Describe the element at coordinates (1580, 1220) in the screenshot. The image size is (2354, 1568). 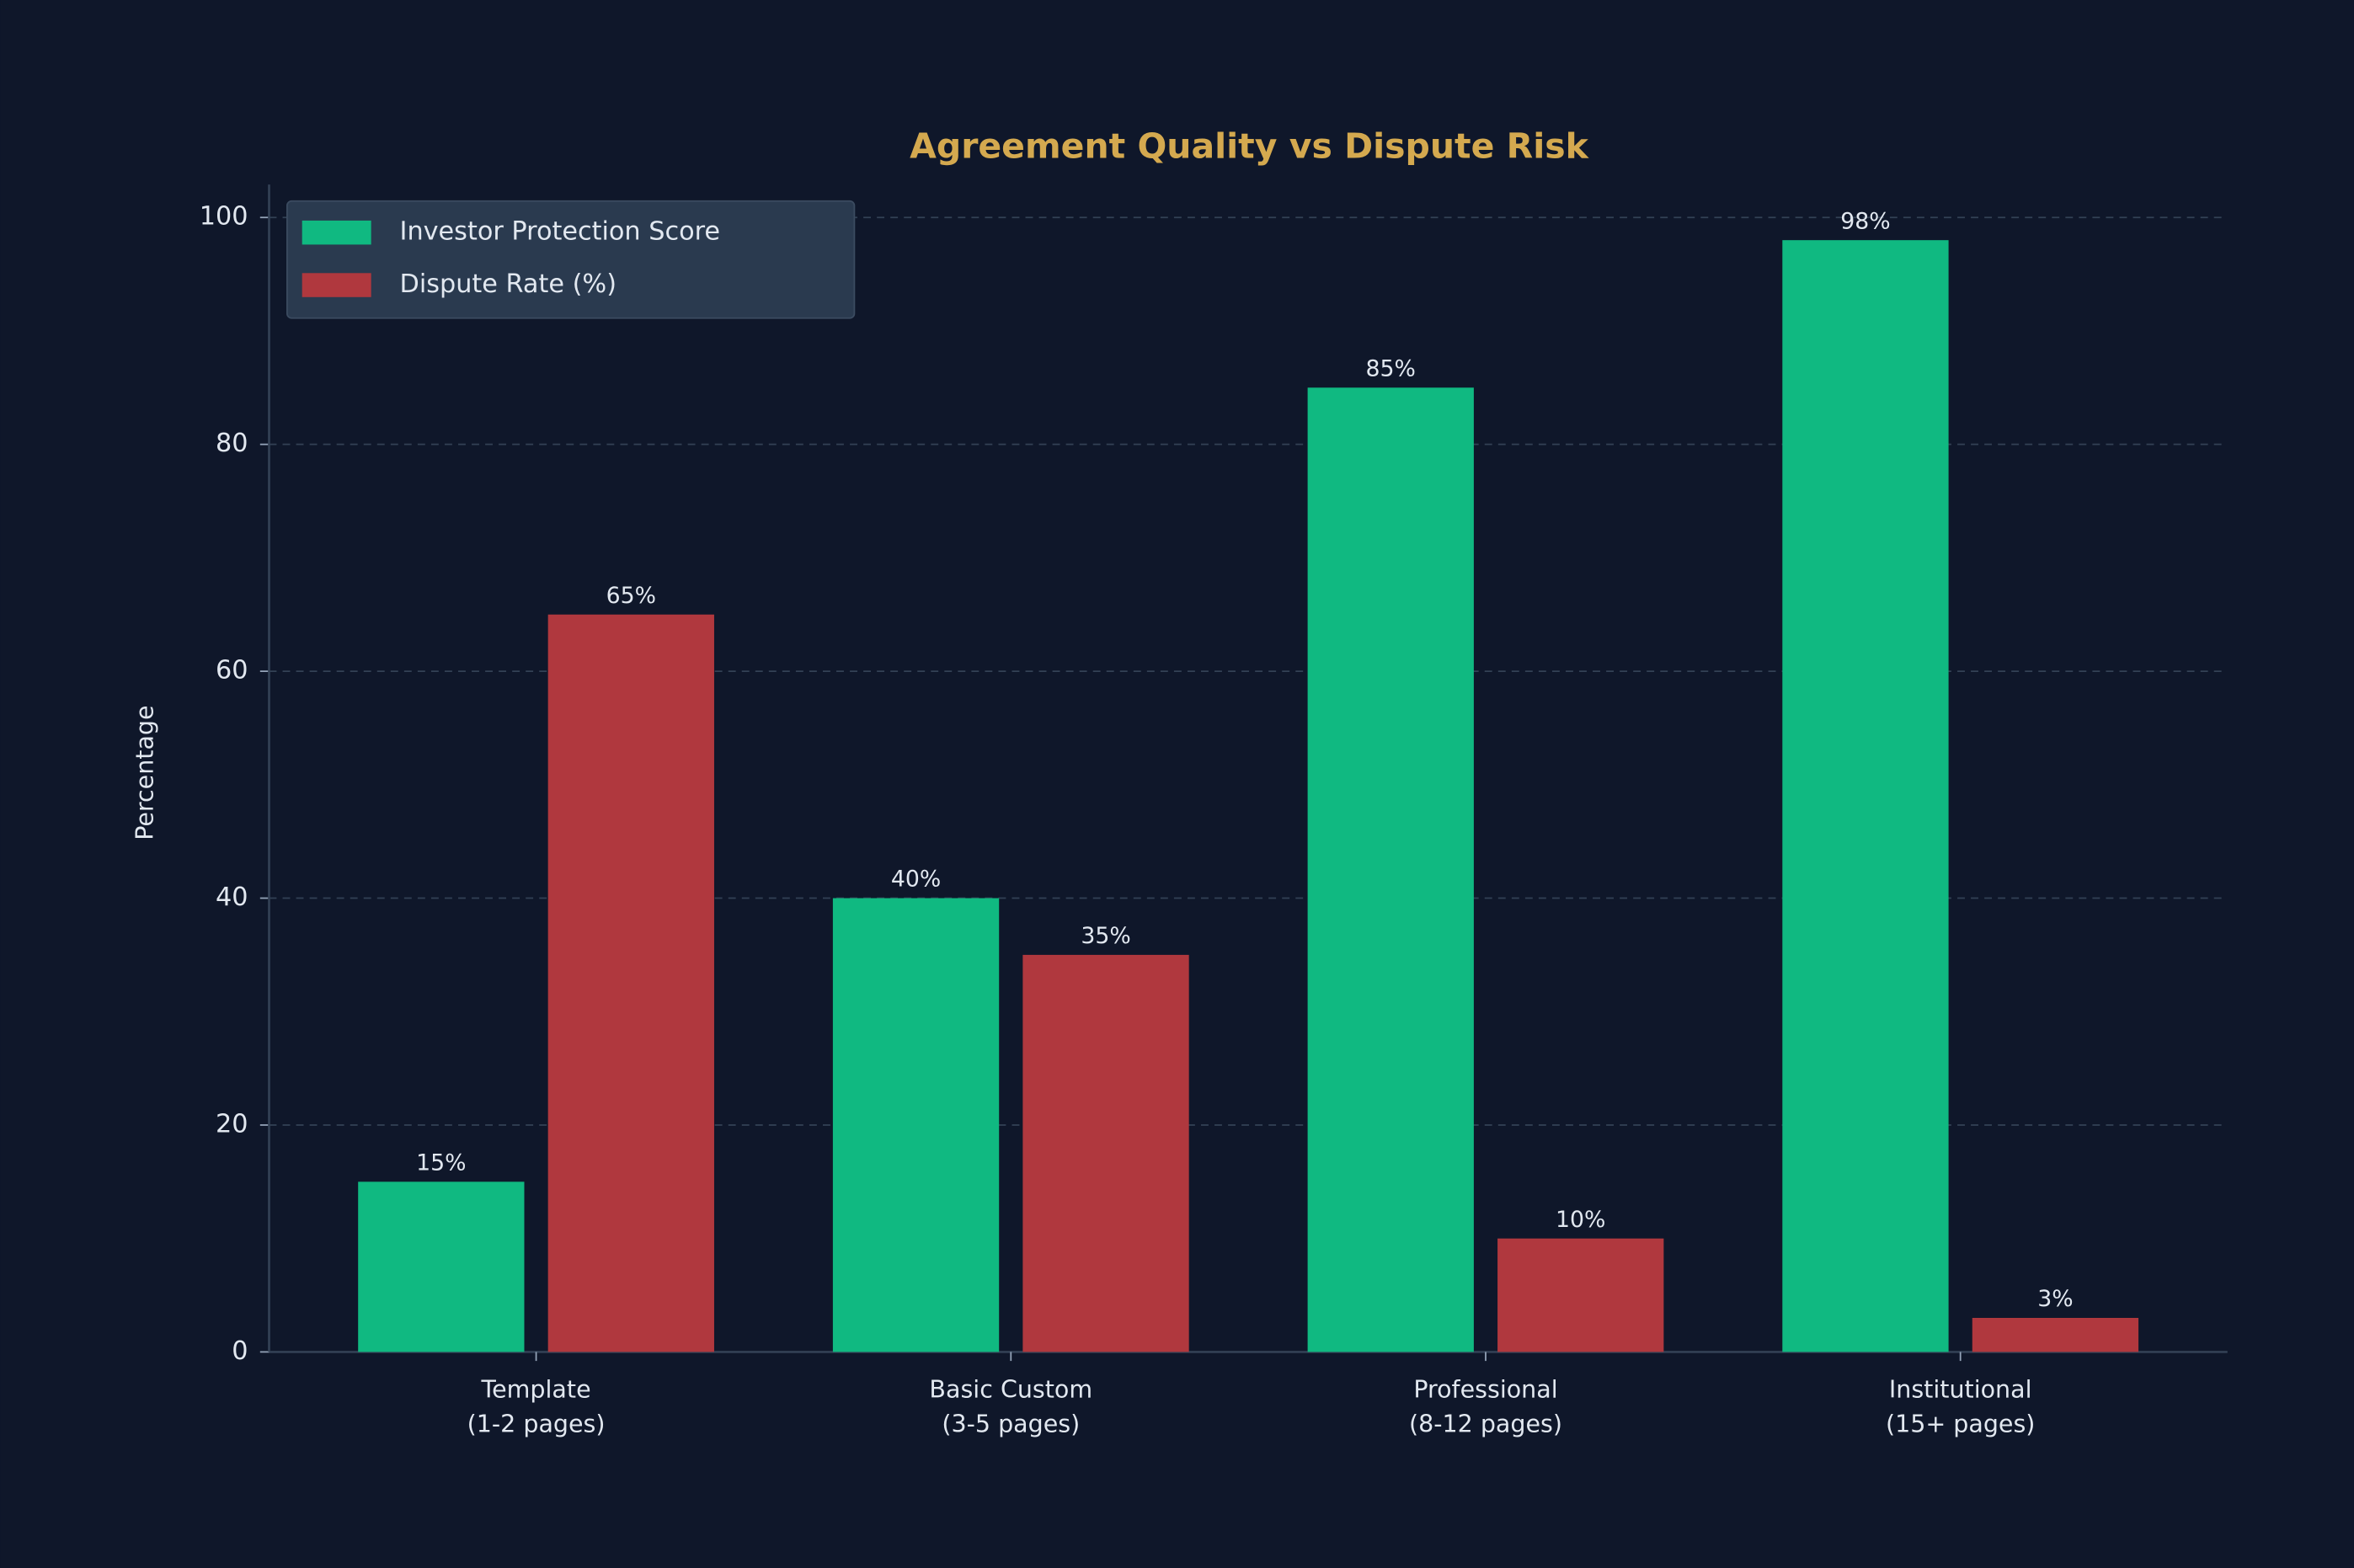
I see `value-label: 10%` at that location.